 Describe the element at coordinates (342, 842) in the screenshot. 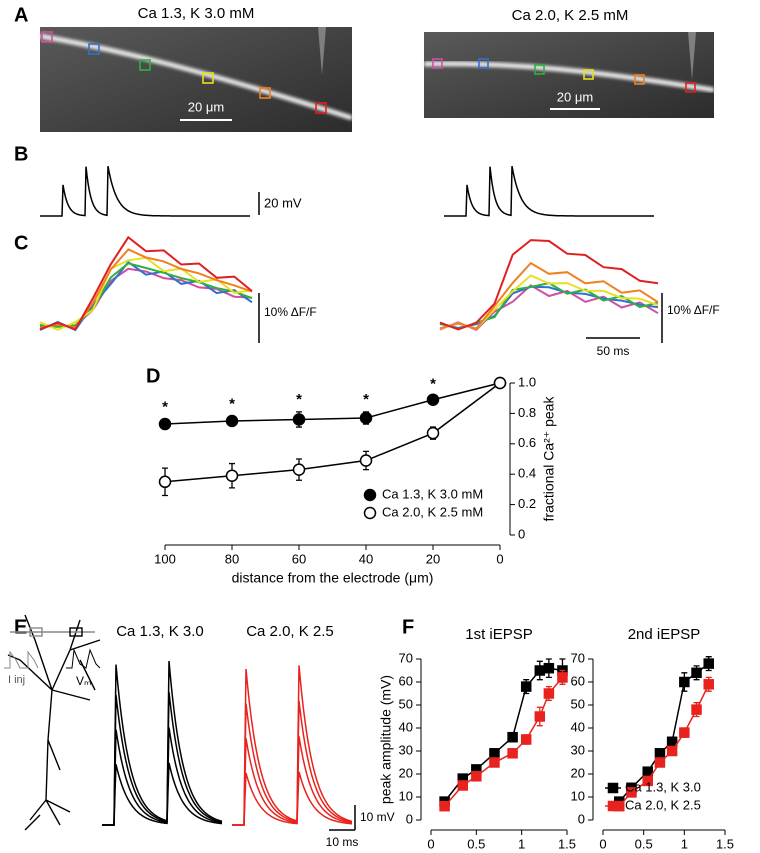

I see `scale-label: 10 ms` at that location.